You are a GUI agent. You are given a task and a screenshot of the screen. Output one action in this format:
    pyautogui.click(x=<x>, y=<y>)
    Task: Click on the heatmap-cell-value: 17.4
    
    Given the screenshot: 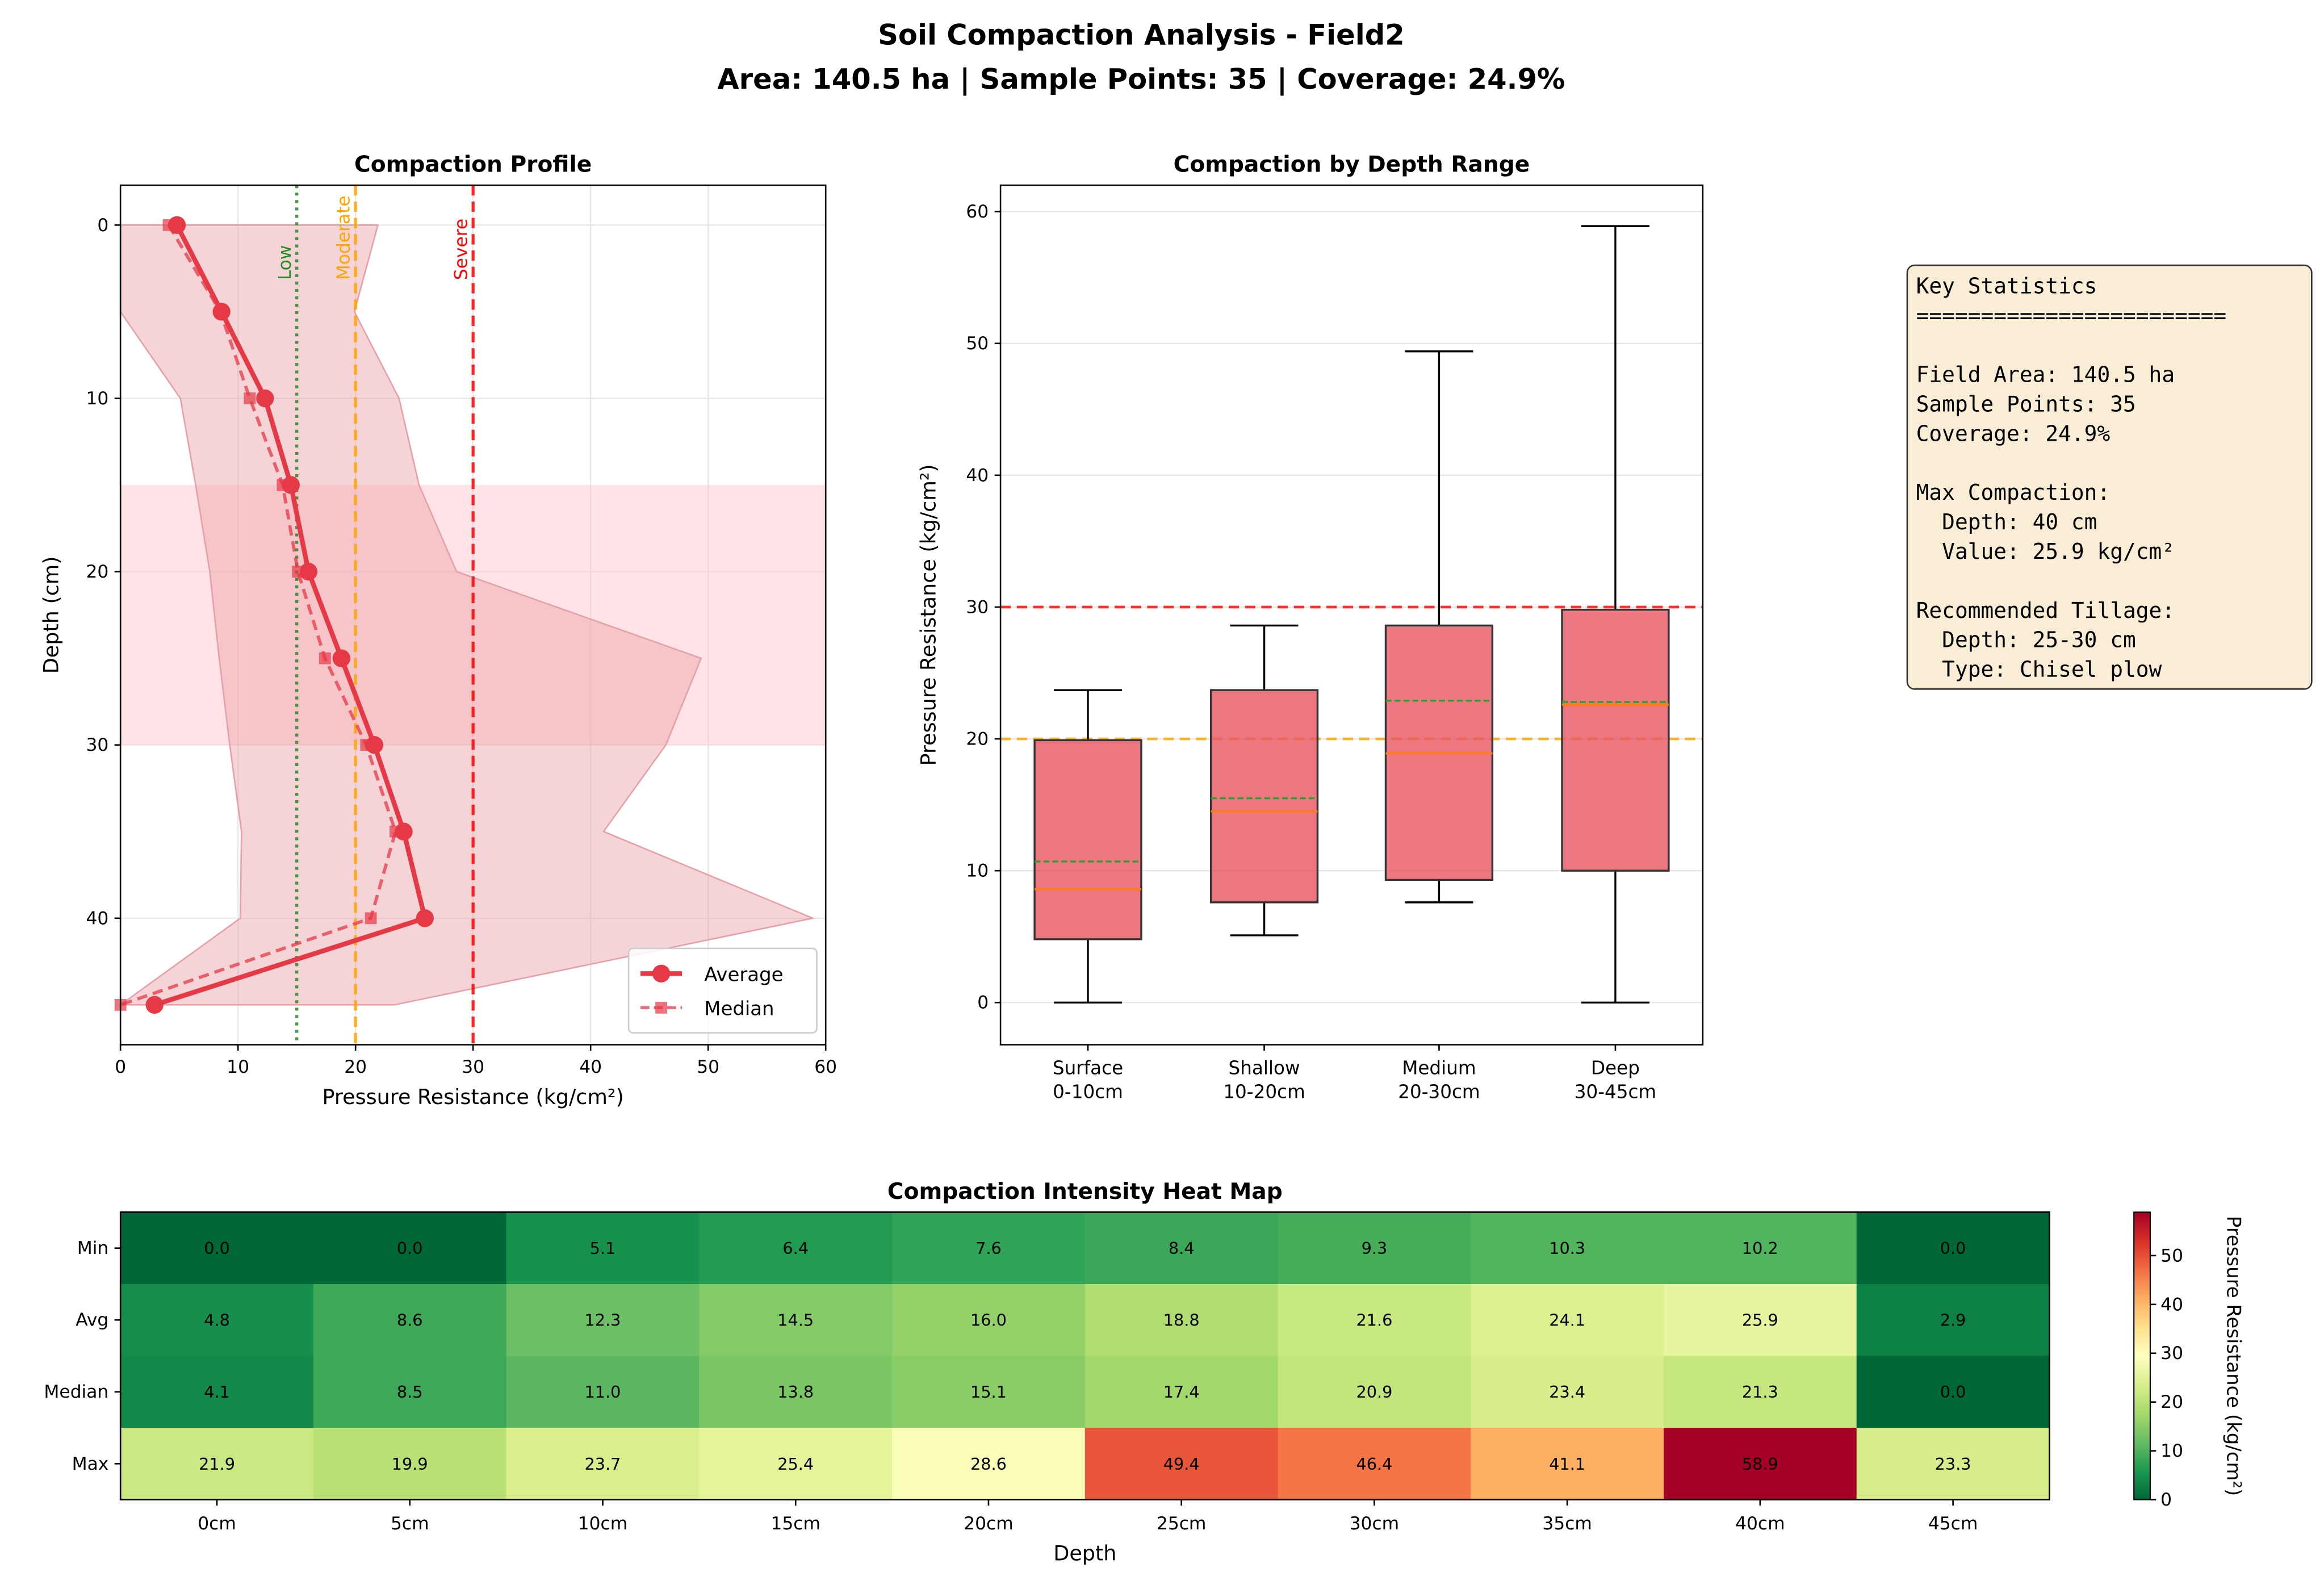 What is the action you would take?
    pyautogui.click(x=1182, y=1392)
    